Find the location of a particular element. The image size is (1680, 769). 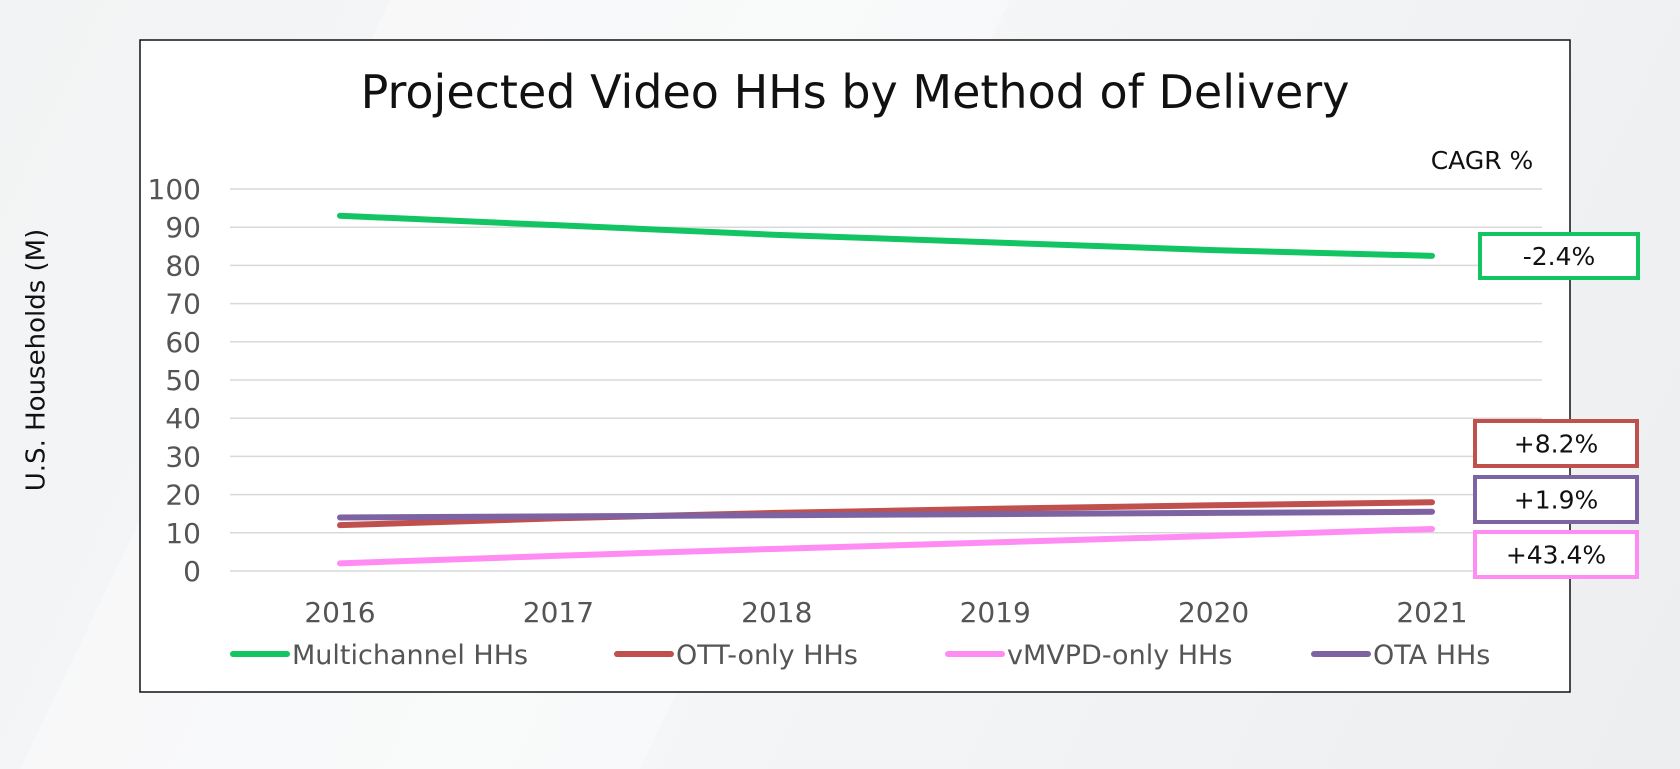

cagr-box-multichannel-hhs is located at coordinates (1559, 256).